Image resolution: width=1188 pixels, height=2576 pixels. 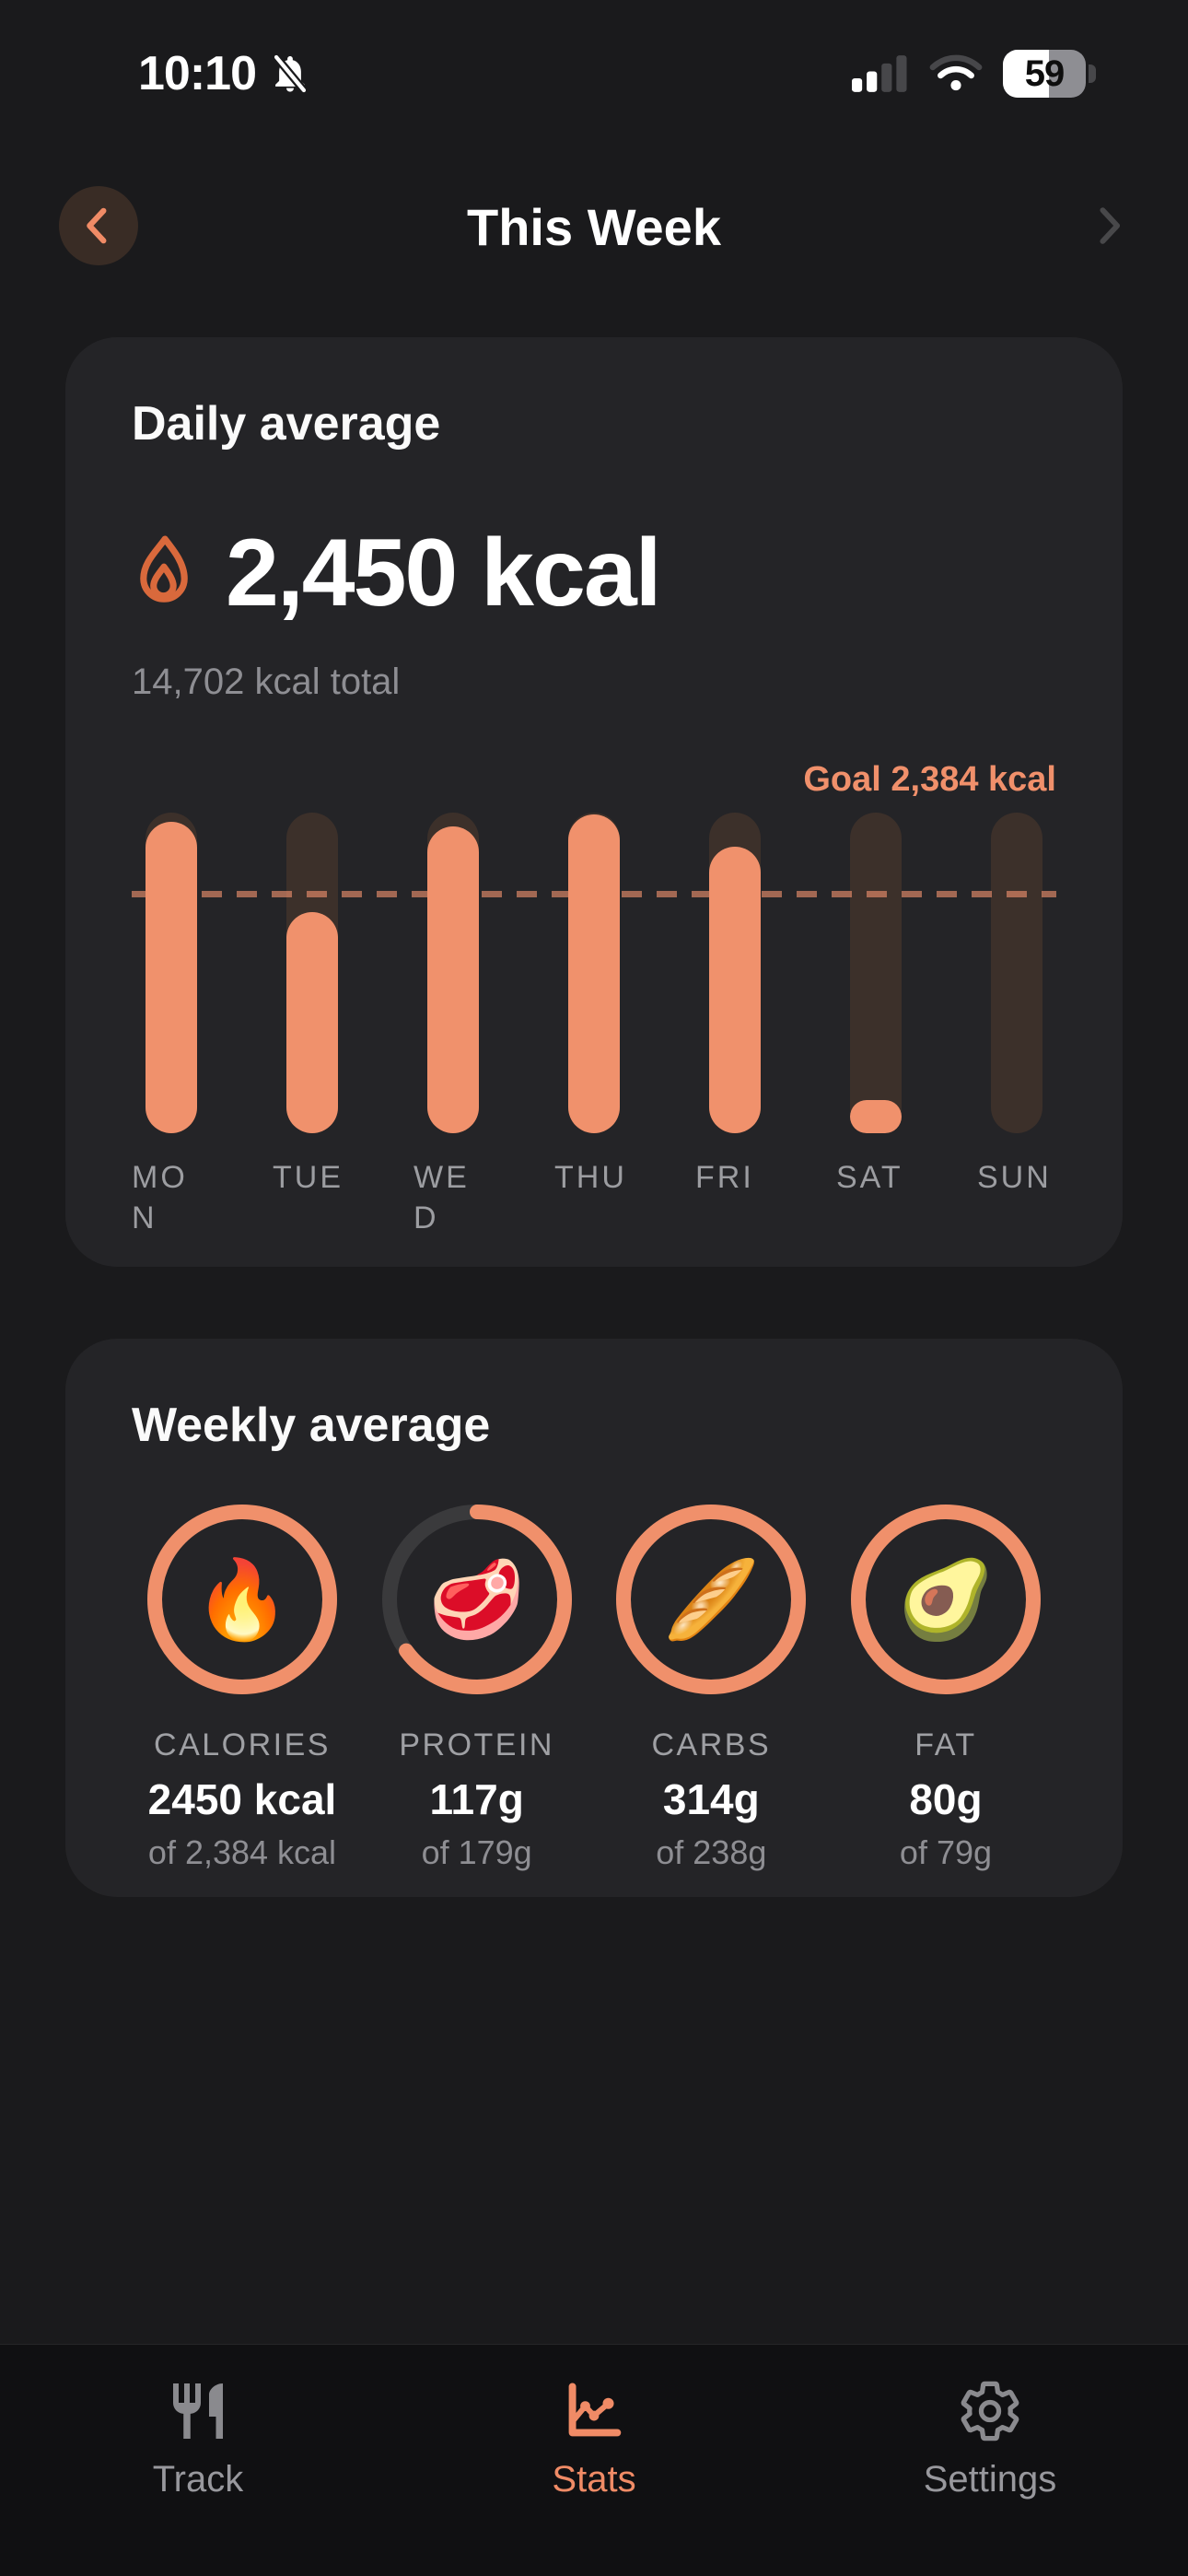 What do you see at coordinates (594, 227) in the screenshot?
I see `page-title: This Week` at bounding box center [594, 227].